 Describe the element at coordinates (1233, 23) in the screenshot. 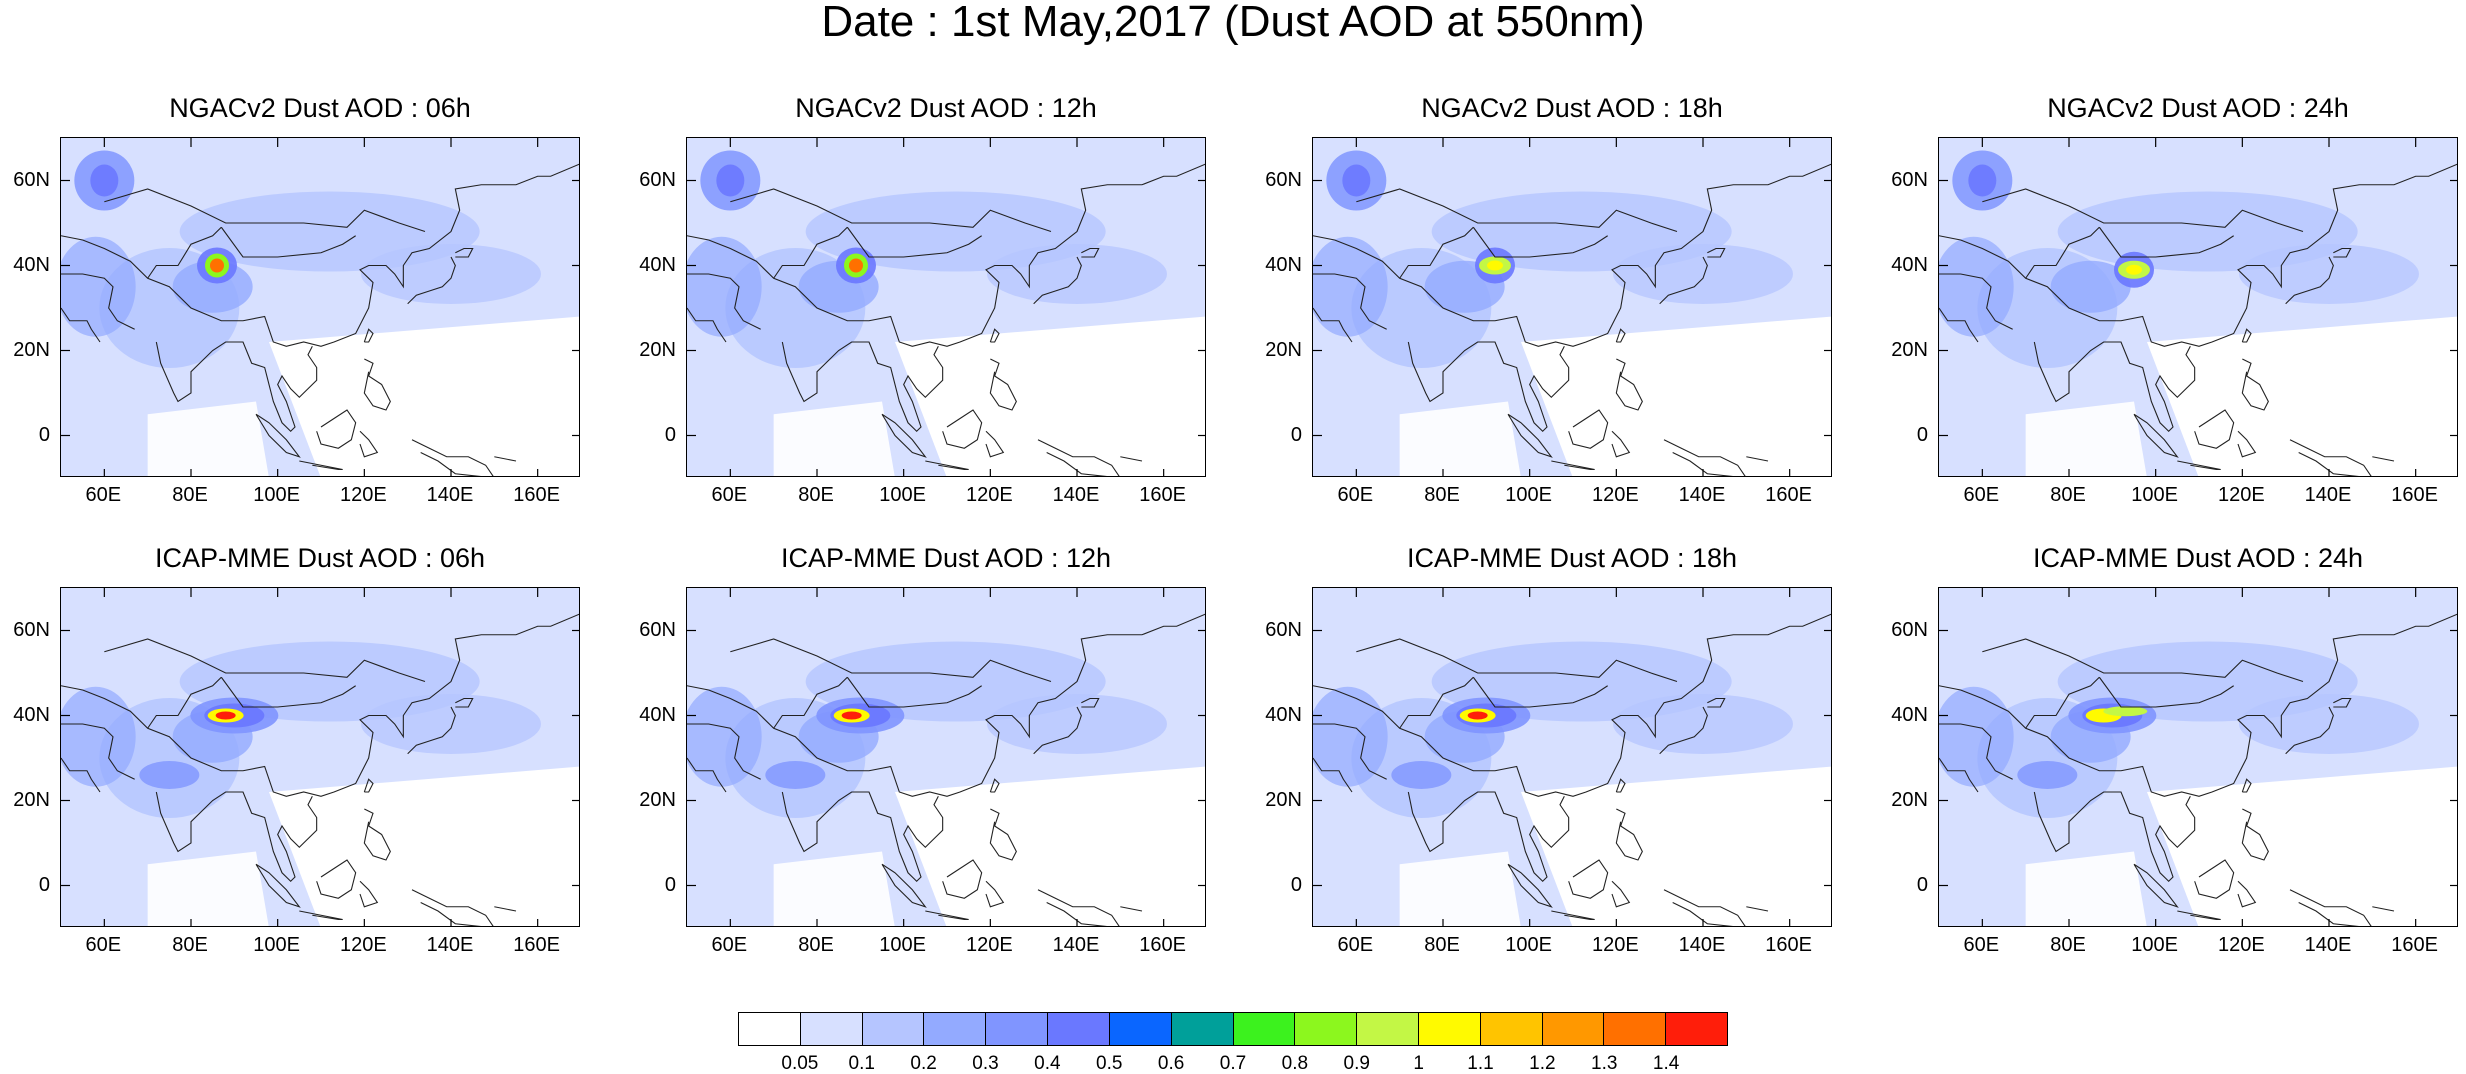

I see `figure-title: Date : 1st May,2017 (Dust AOD at 550nm)` at that location.